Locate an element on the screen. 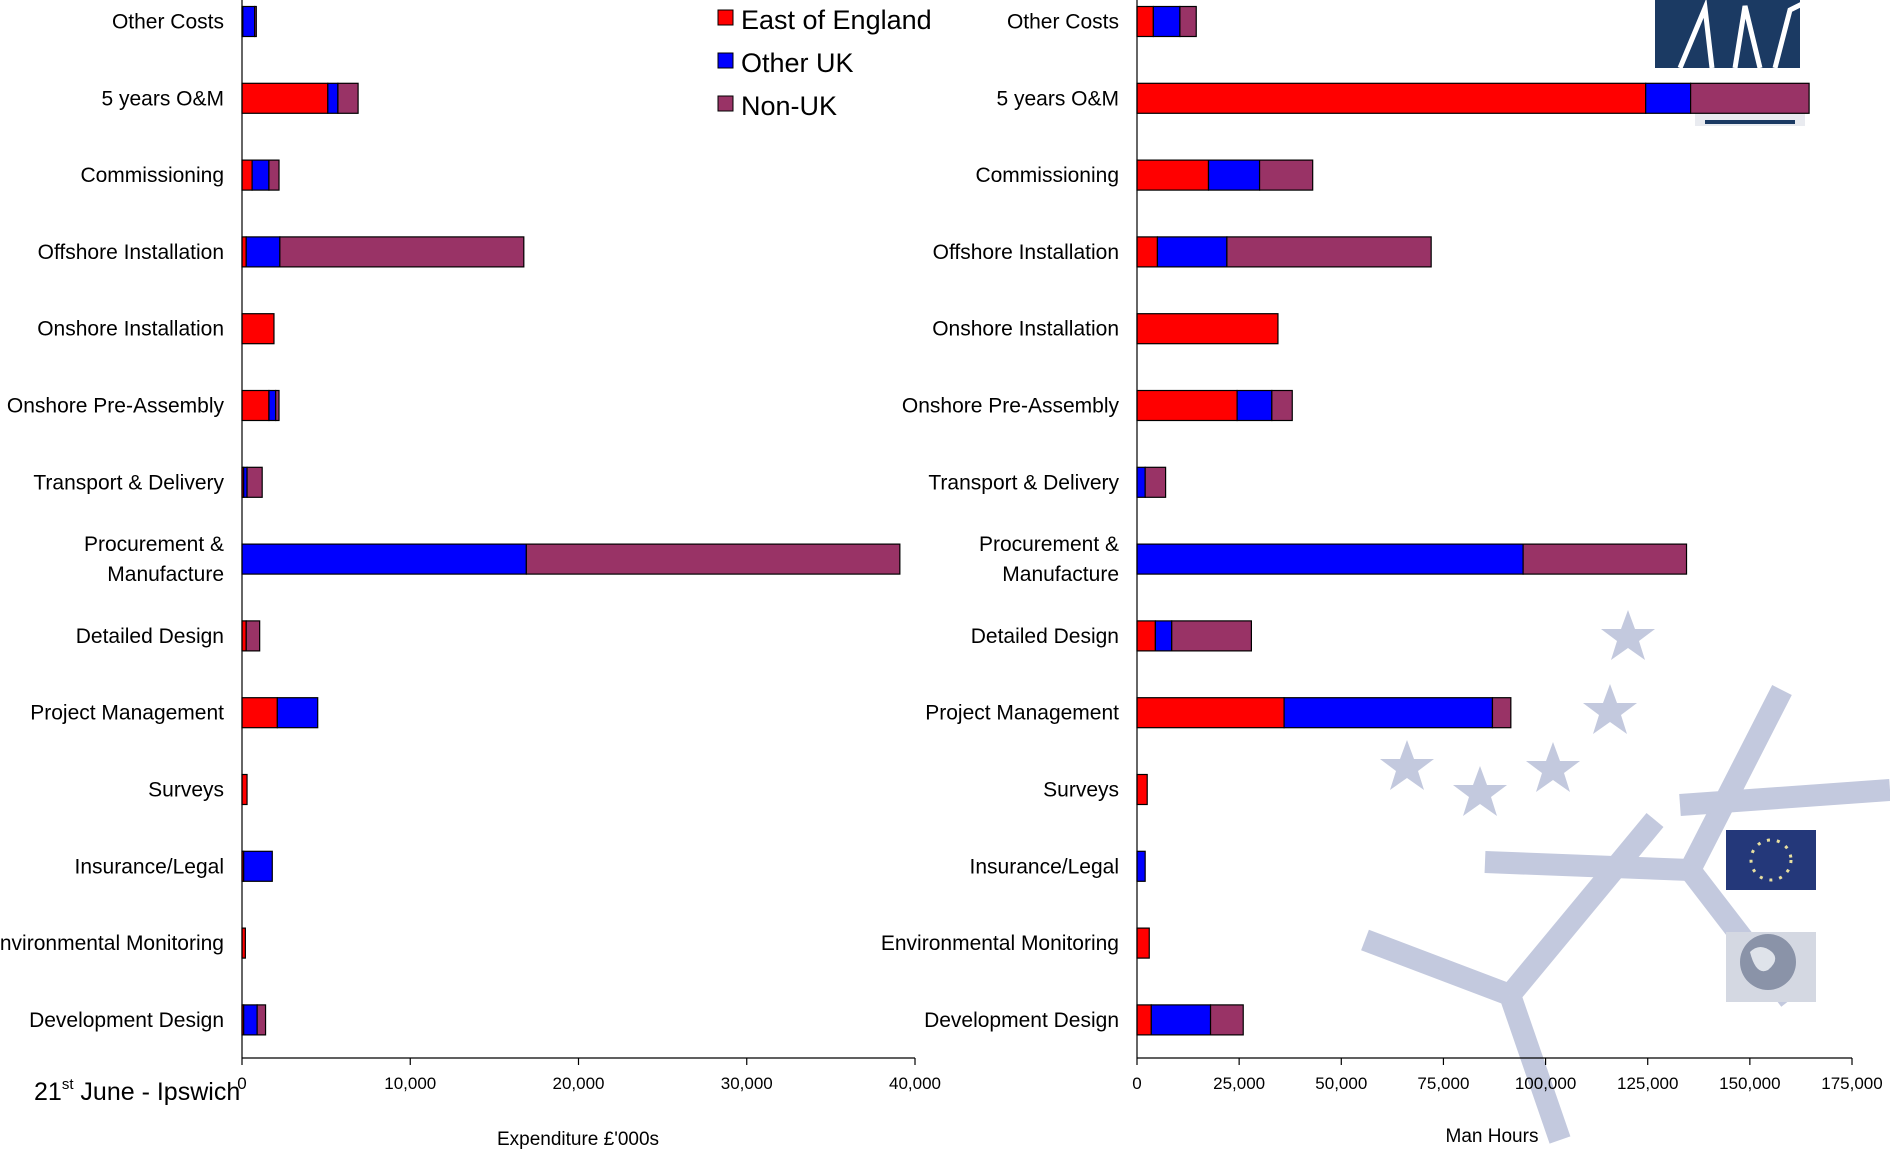  x-tick-label: 40,000 is located at coordinates (915, 1083).